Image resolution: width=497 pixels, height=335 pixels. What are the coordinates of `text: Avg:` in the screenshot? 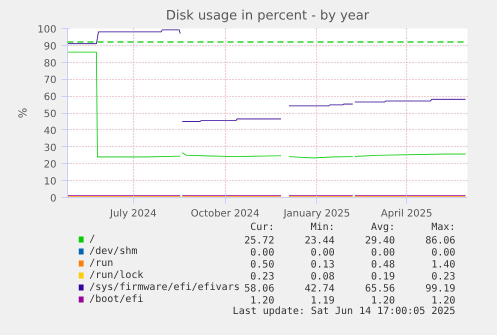 It's located at (383, 227).